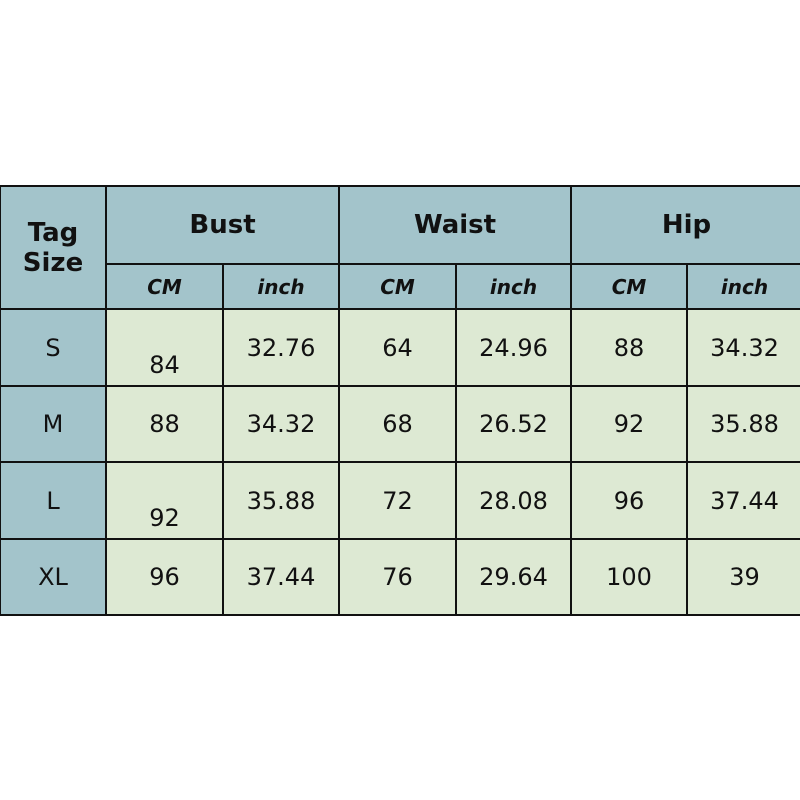 This screenshot has width=800, height=800. Describe the element at coordinates (685, 225) in the screenshot. I see `hip-header: Hip` at that location.